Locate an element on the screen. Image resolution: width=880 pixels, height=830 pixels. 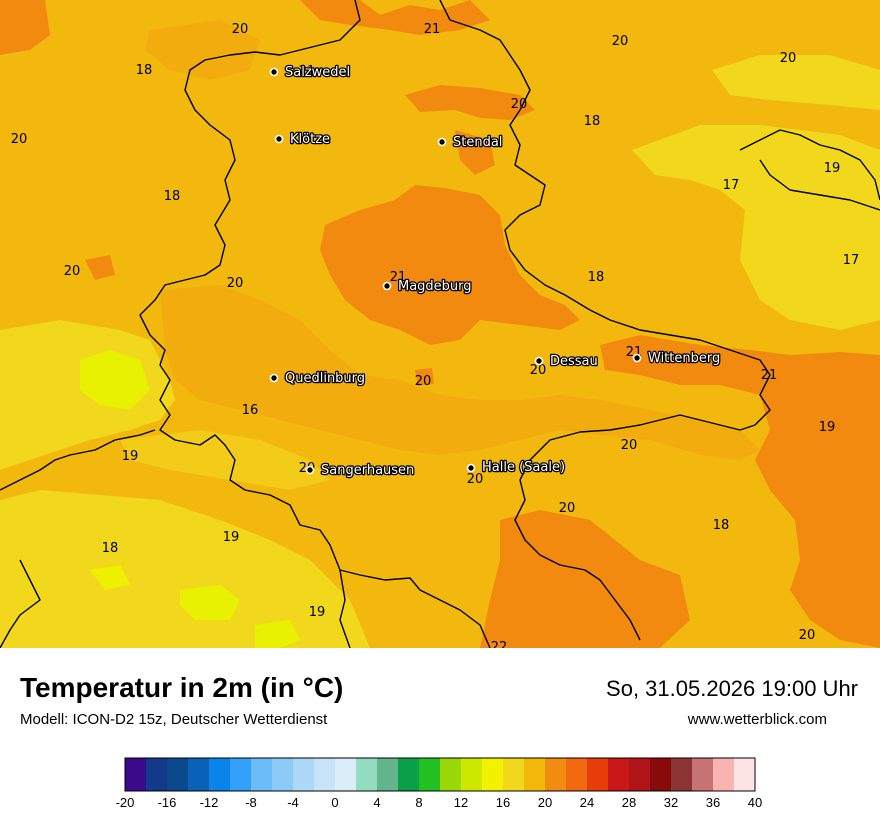
legend-tick-label: -16 is located at coordinates (167, 802).